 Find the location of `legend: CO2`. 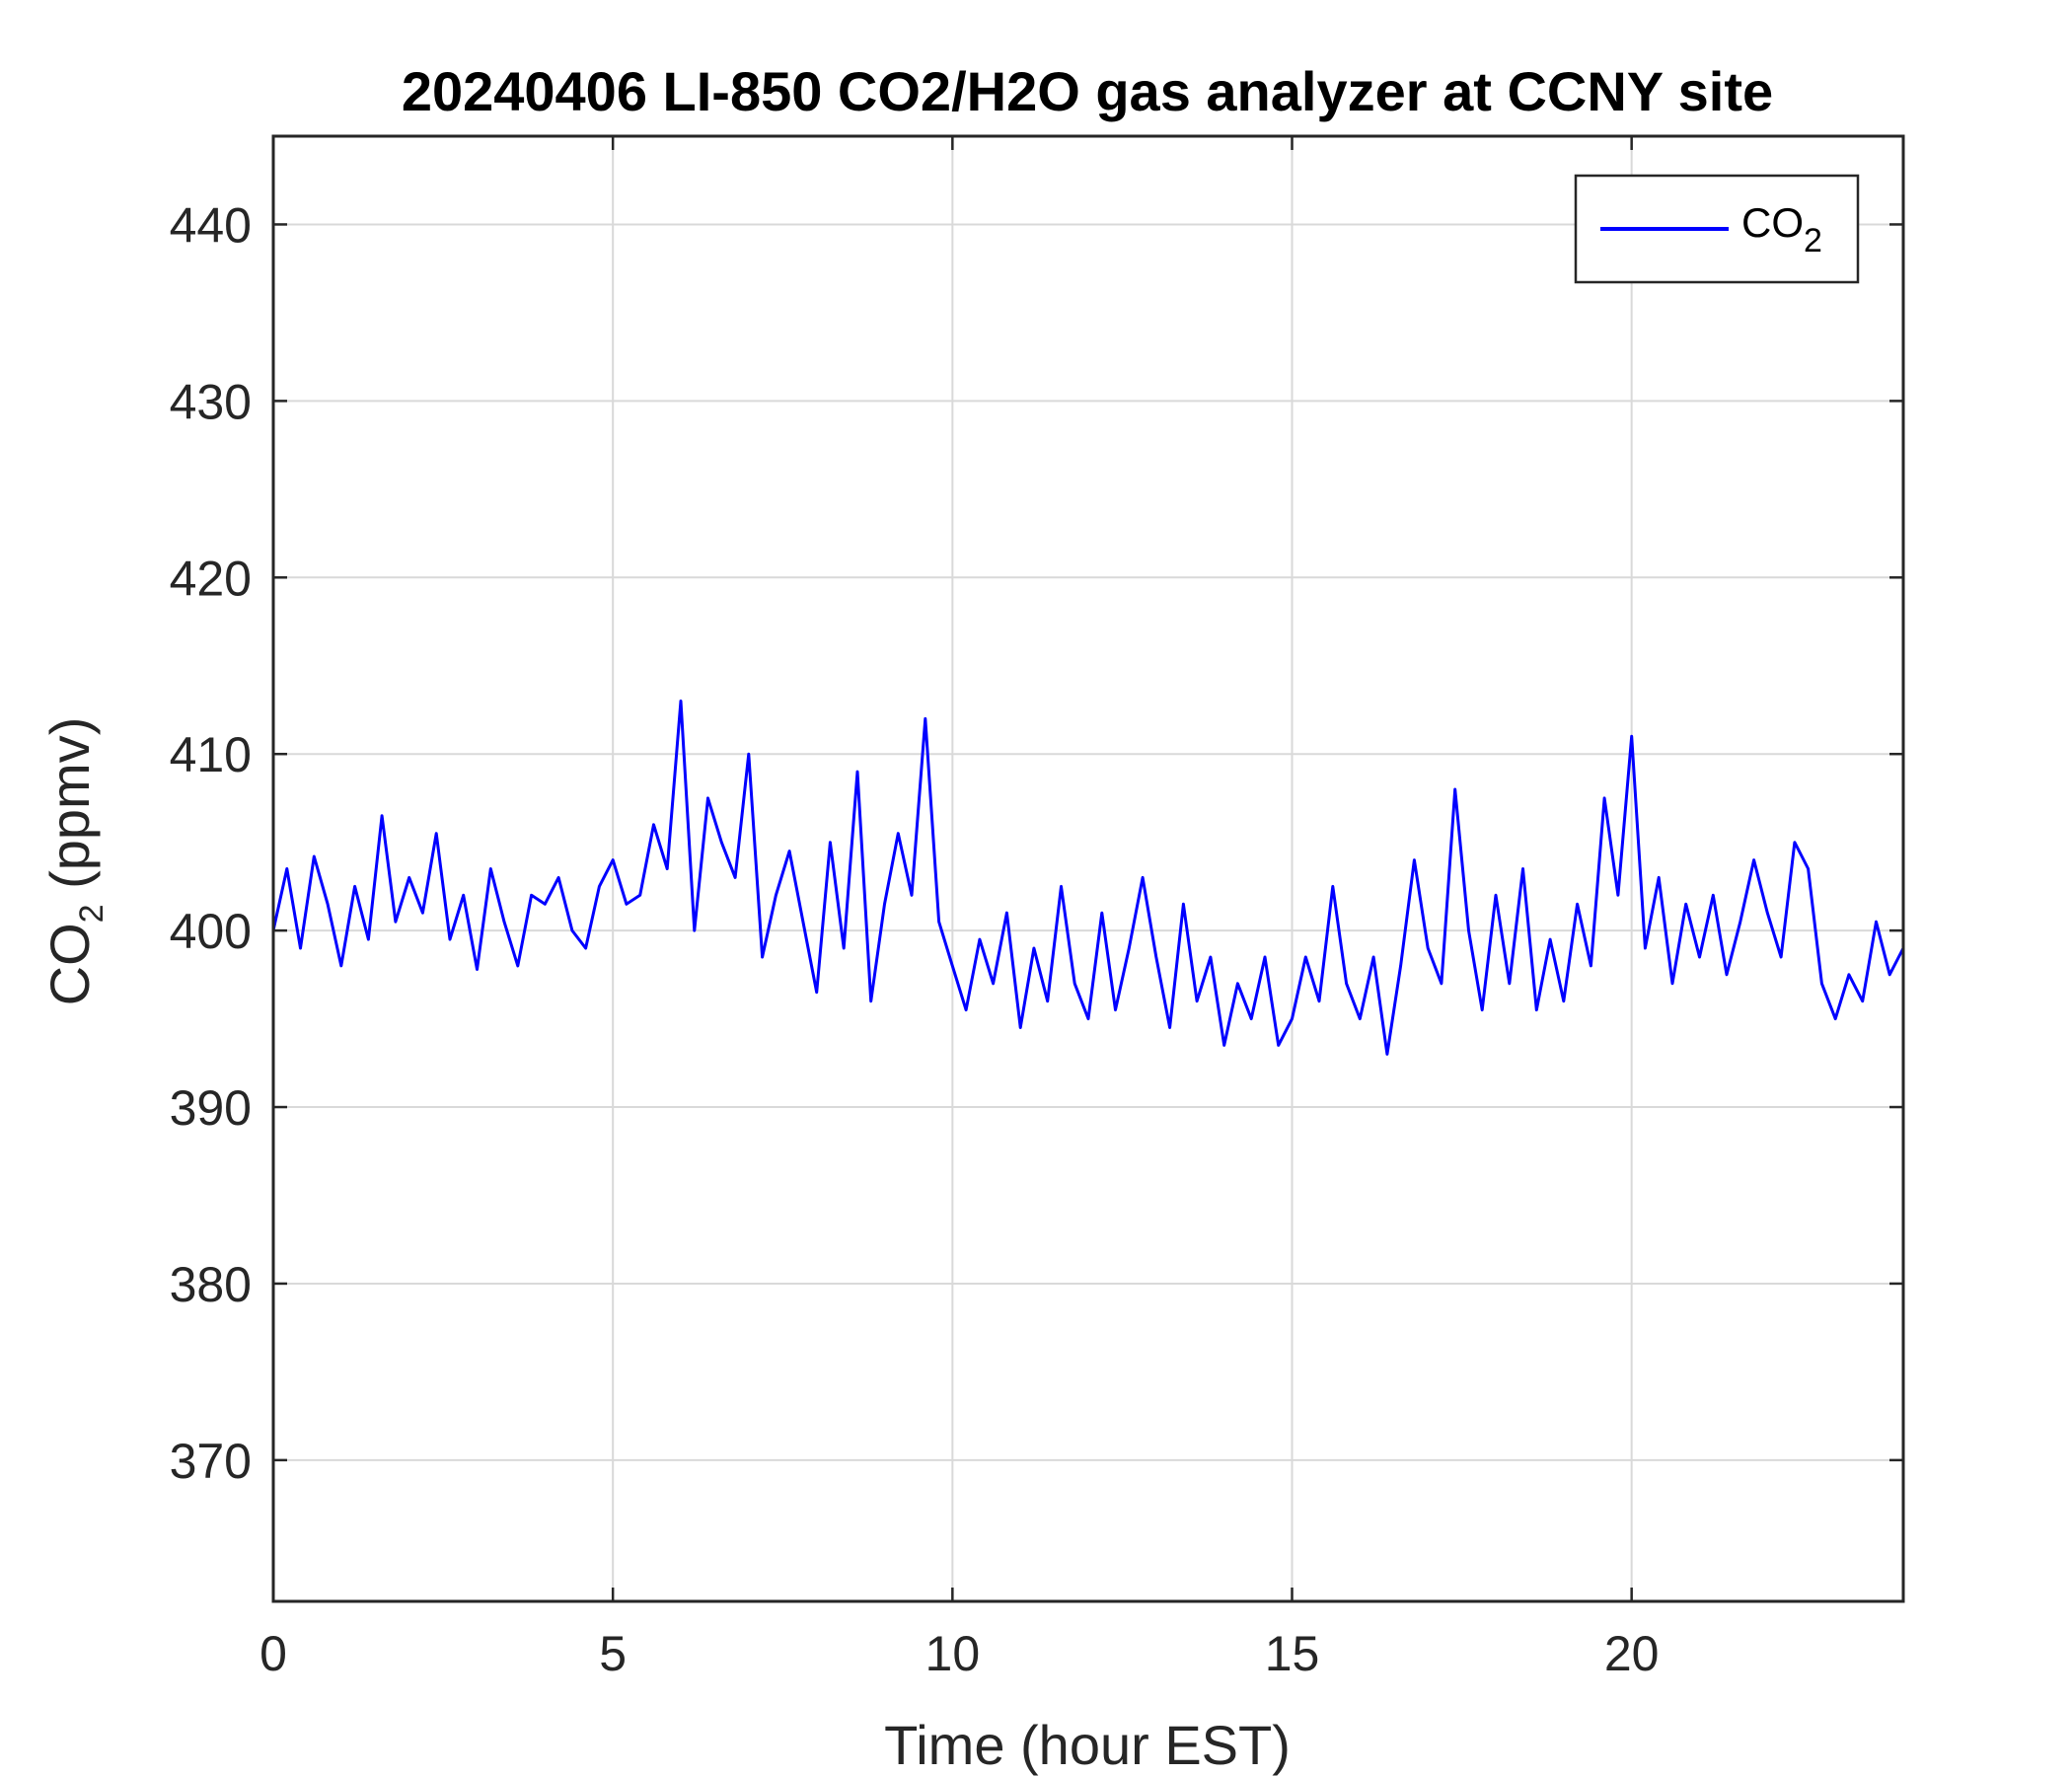

legend: CO2 is located at coordinates (1717, 229).